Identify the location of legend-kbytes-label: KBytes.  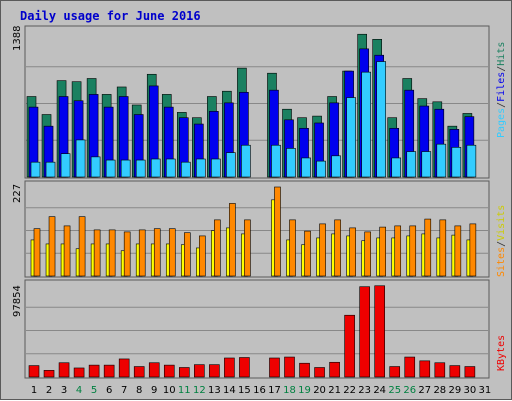
(501, 353).